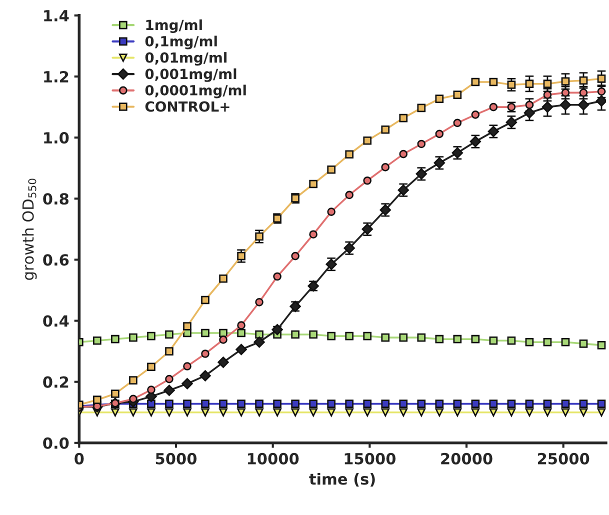 The height and width of the screenshot is (515, 609). Describe the element at coordinates (186, 59) in the screenshot. I see `legend-label: 0,01mg/ml` at that location.